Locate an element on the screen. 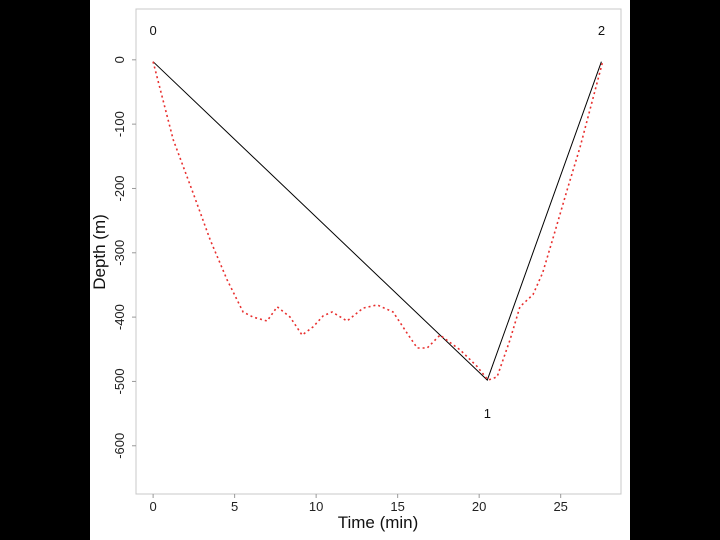  y-tick-label: -500 is located at coordinates (119, 381).